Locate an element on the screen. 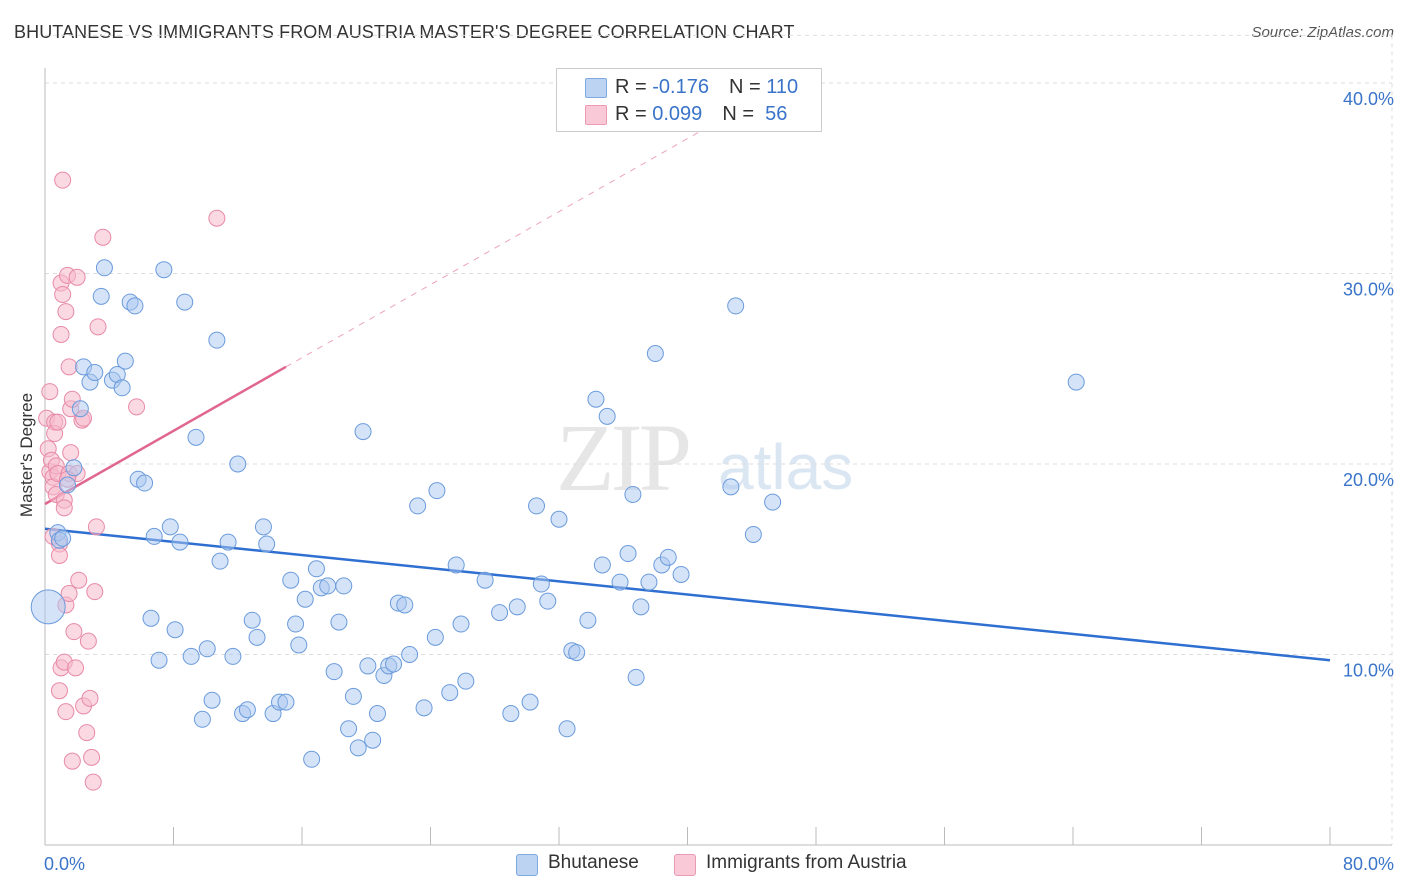  trend-line-austria-extended is located at coordinates (518, 234).